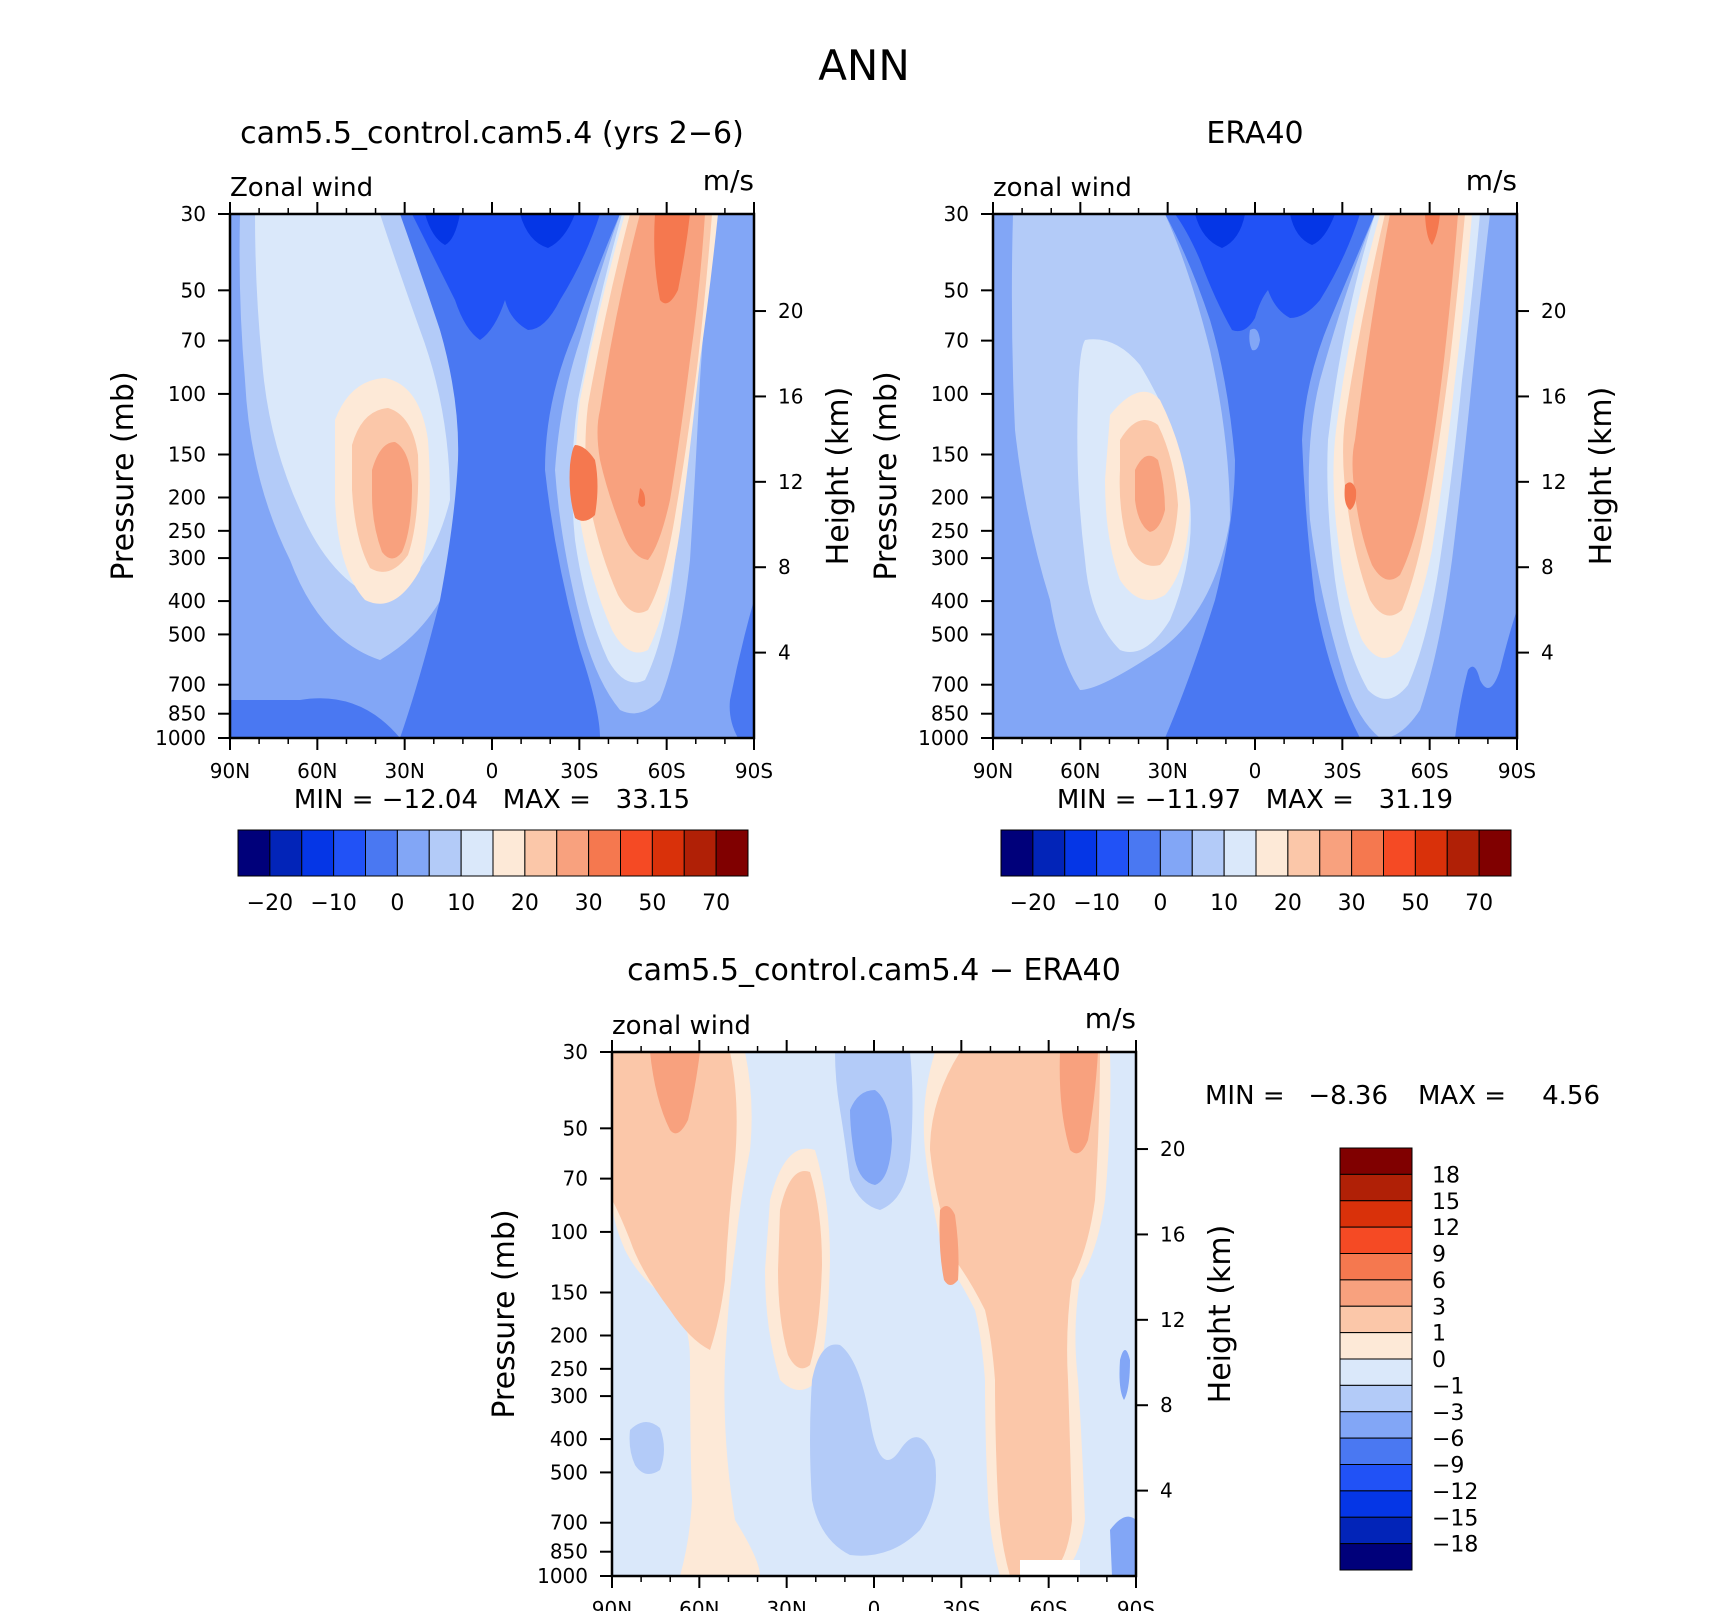  I want to click on y-tick-label: 300, so click(569, 1396).